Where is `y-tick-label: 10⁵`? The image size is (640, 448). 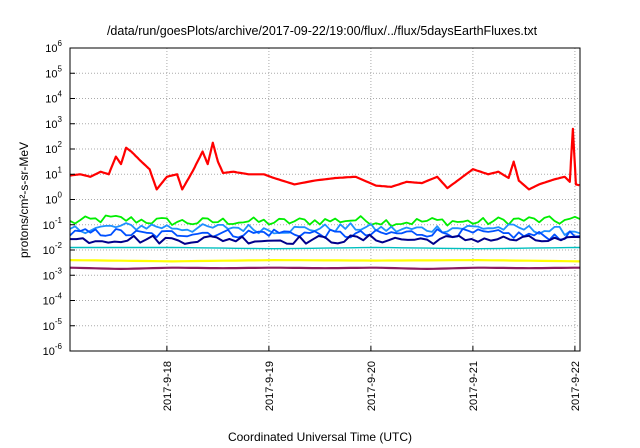 y-tick-label: 10⁵ is located at coordinates (53, 72).